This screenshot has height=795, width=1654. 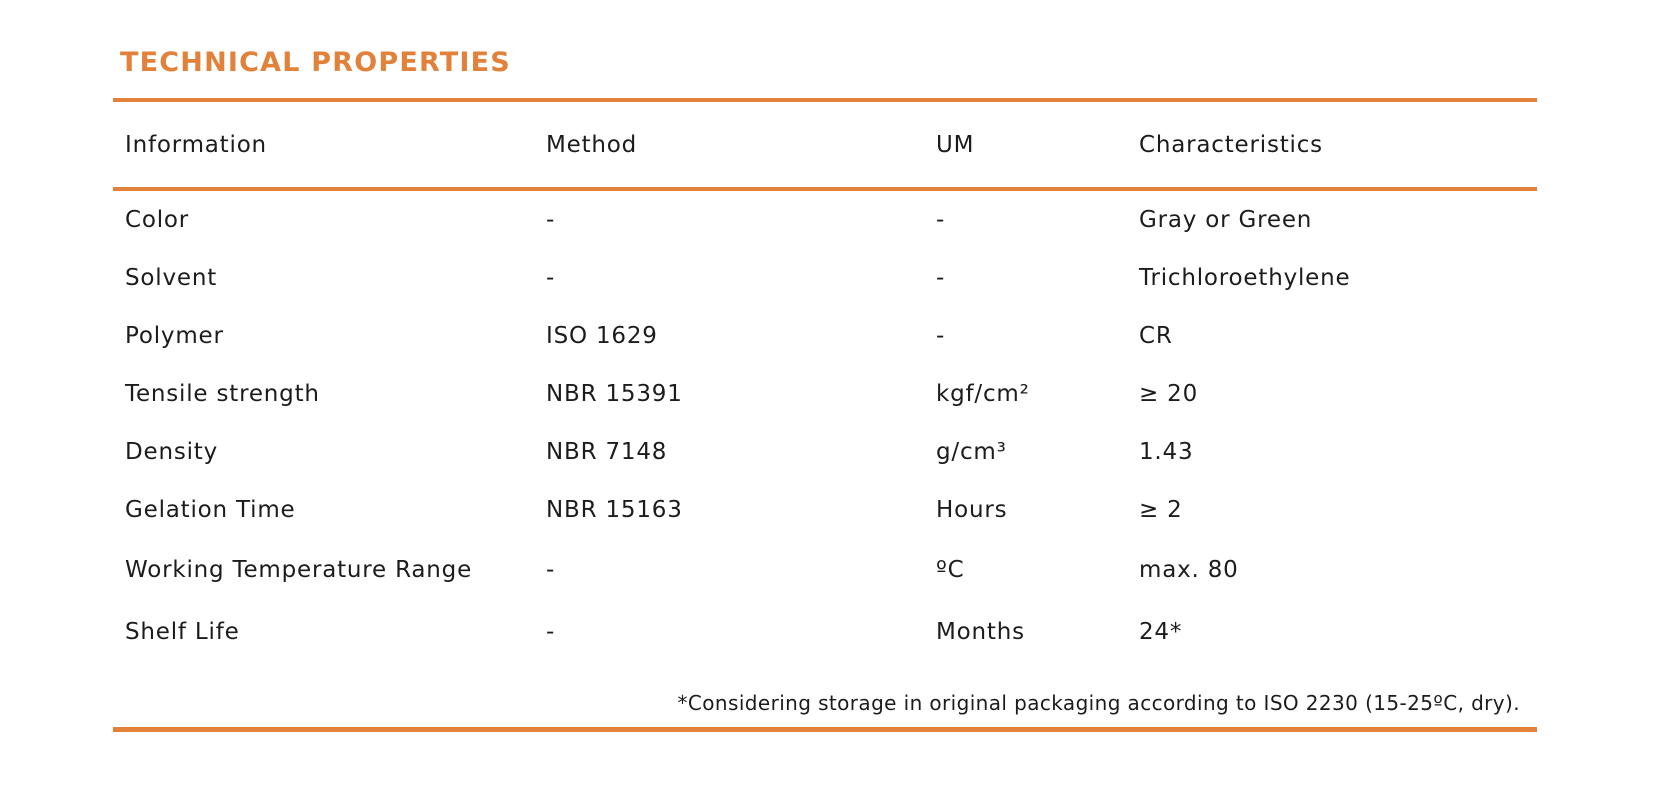 What do you see at coordinates (825, 100) in the screenshot?
I see `title-rule` at bounding box center [825, 100].